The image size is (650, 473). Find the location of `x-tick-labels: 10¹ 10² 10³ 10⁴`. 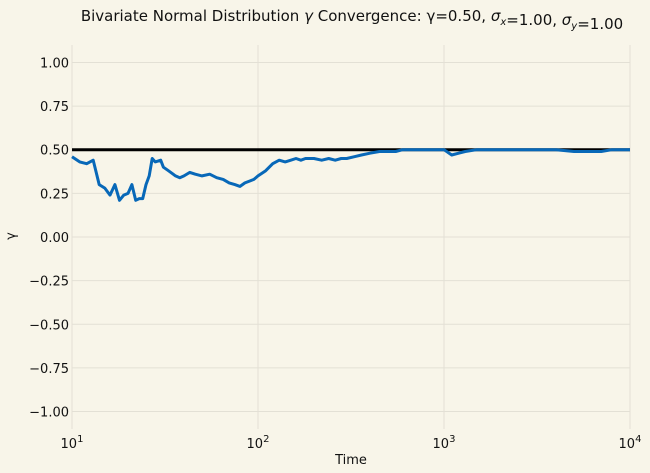

x-tick-labels: 10¹ 10² 10³ 10⁴ is located at coordinates (351, 443).